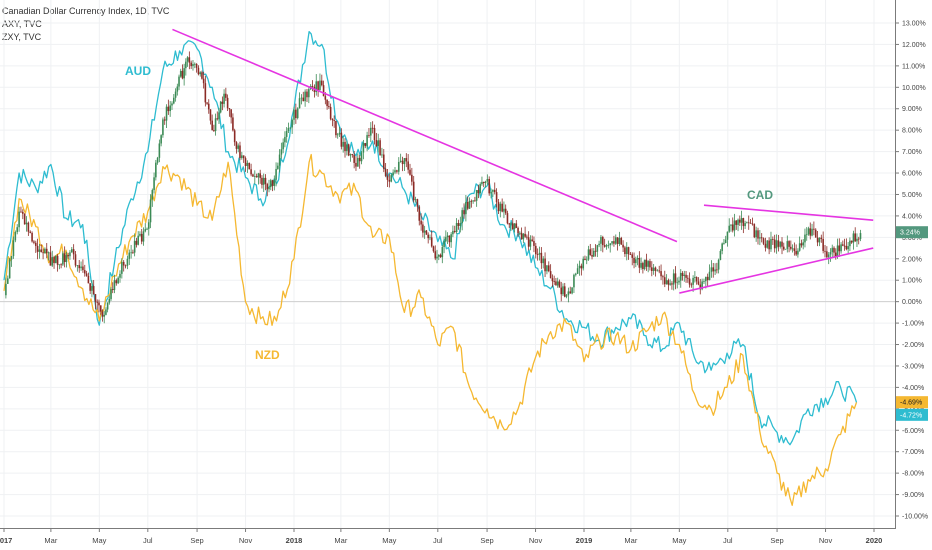 The image size is (932, 550). Describe the element at coordinates (438, 540) in the screenshot. I see `x-tick-label: Jul` at that location.